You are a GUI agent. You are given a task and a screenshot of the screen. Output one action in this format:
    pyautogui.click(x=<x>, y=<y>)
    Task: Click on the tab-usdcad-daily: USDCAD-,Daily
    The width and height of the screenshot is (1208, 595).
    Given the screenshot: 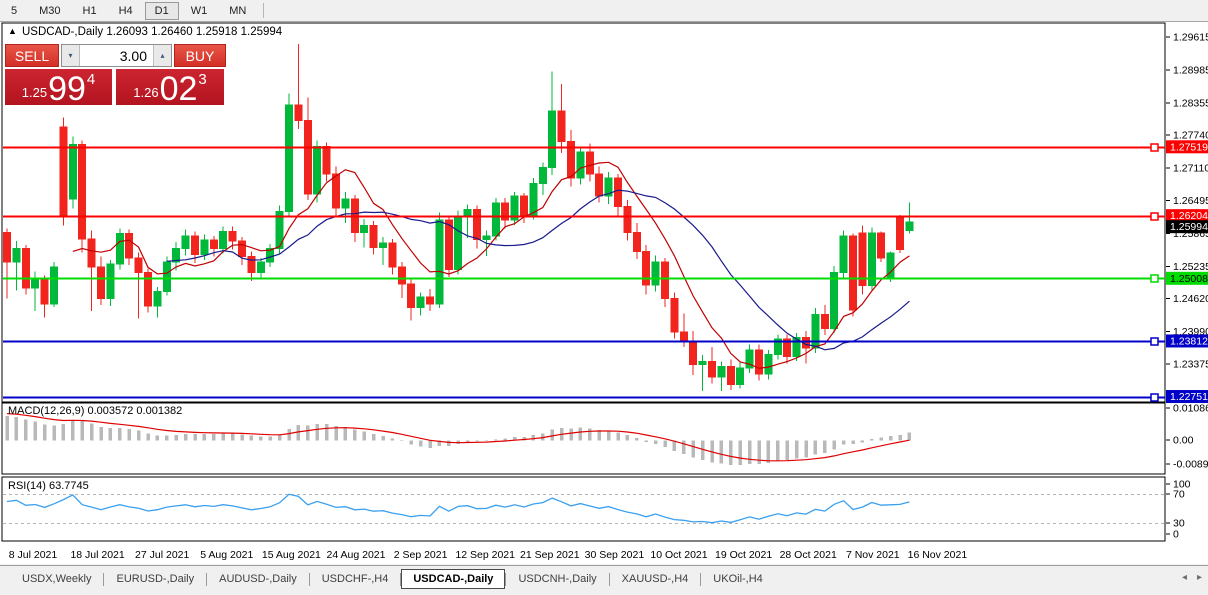 What is the action you would take?
    pyautogui.click(x=453, y=579)
    